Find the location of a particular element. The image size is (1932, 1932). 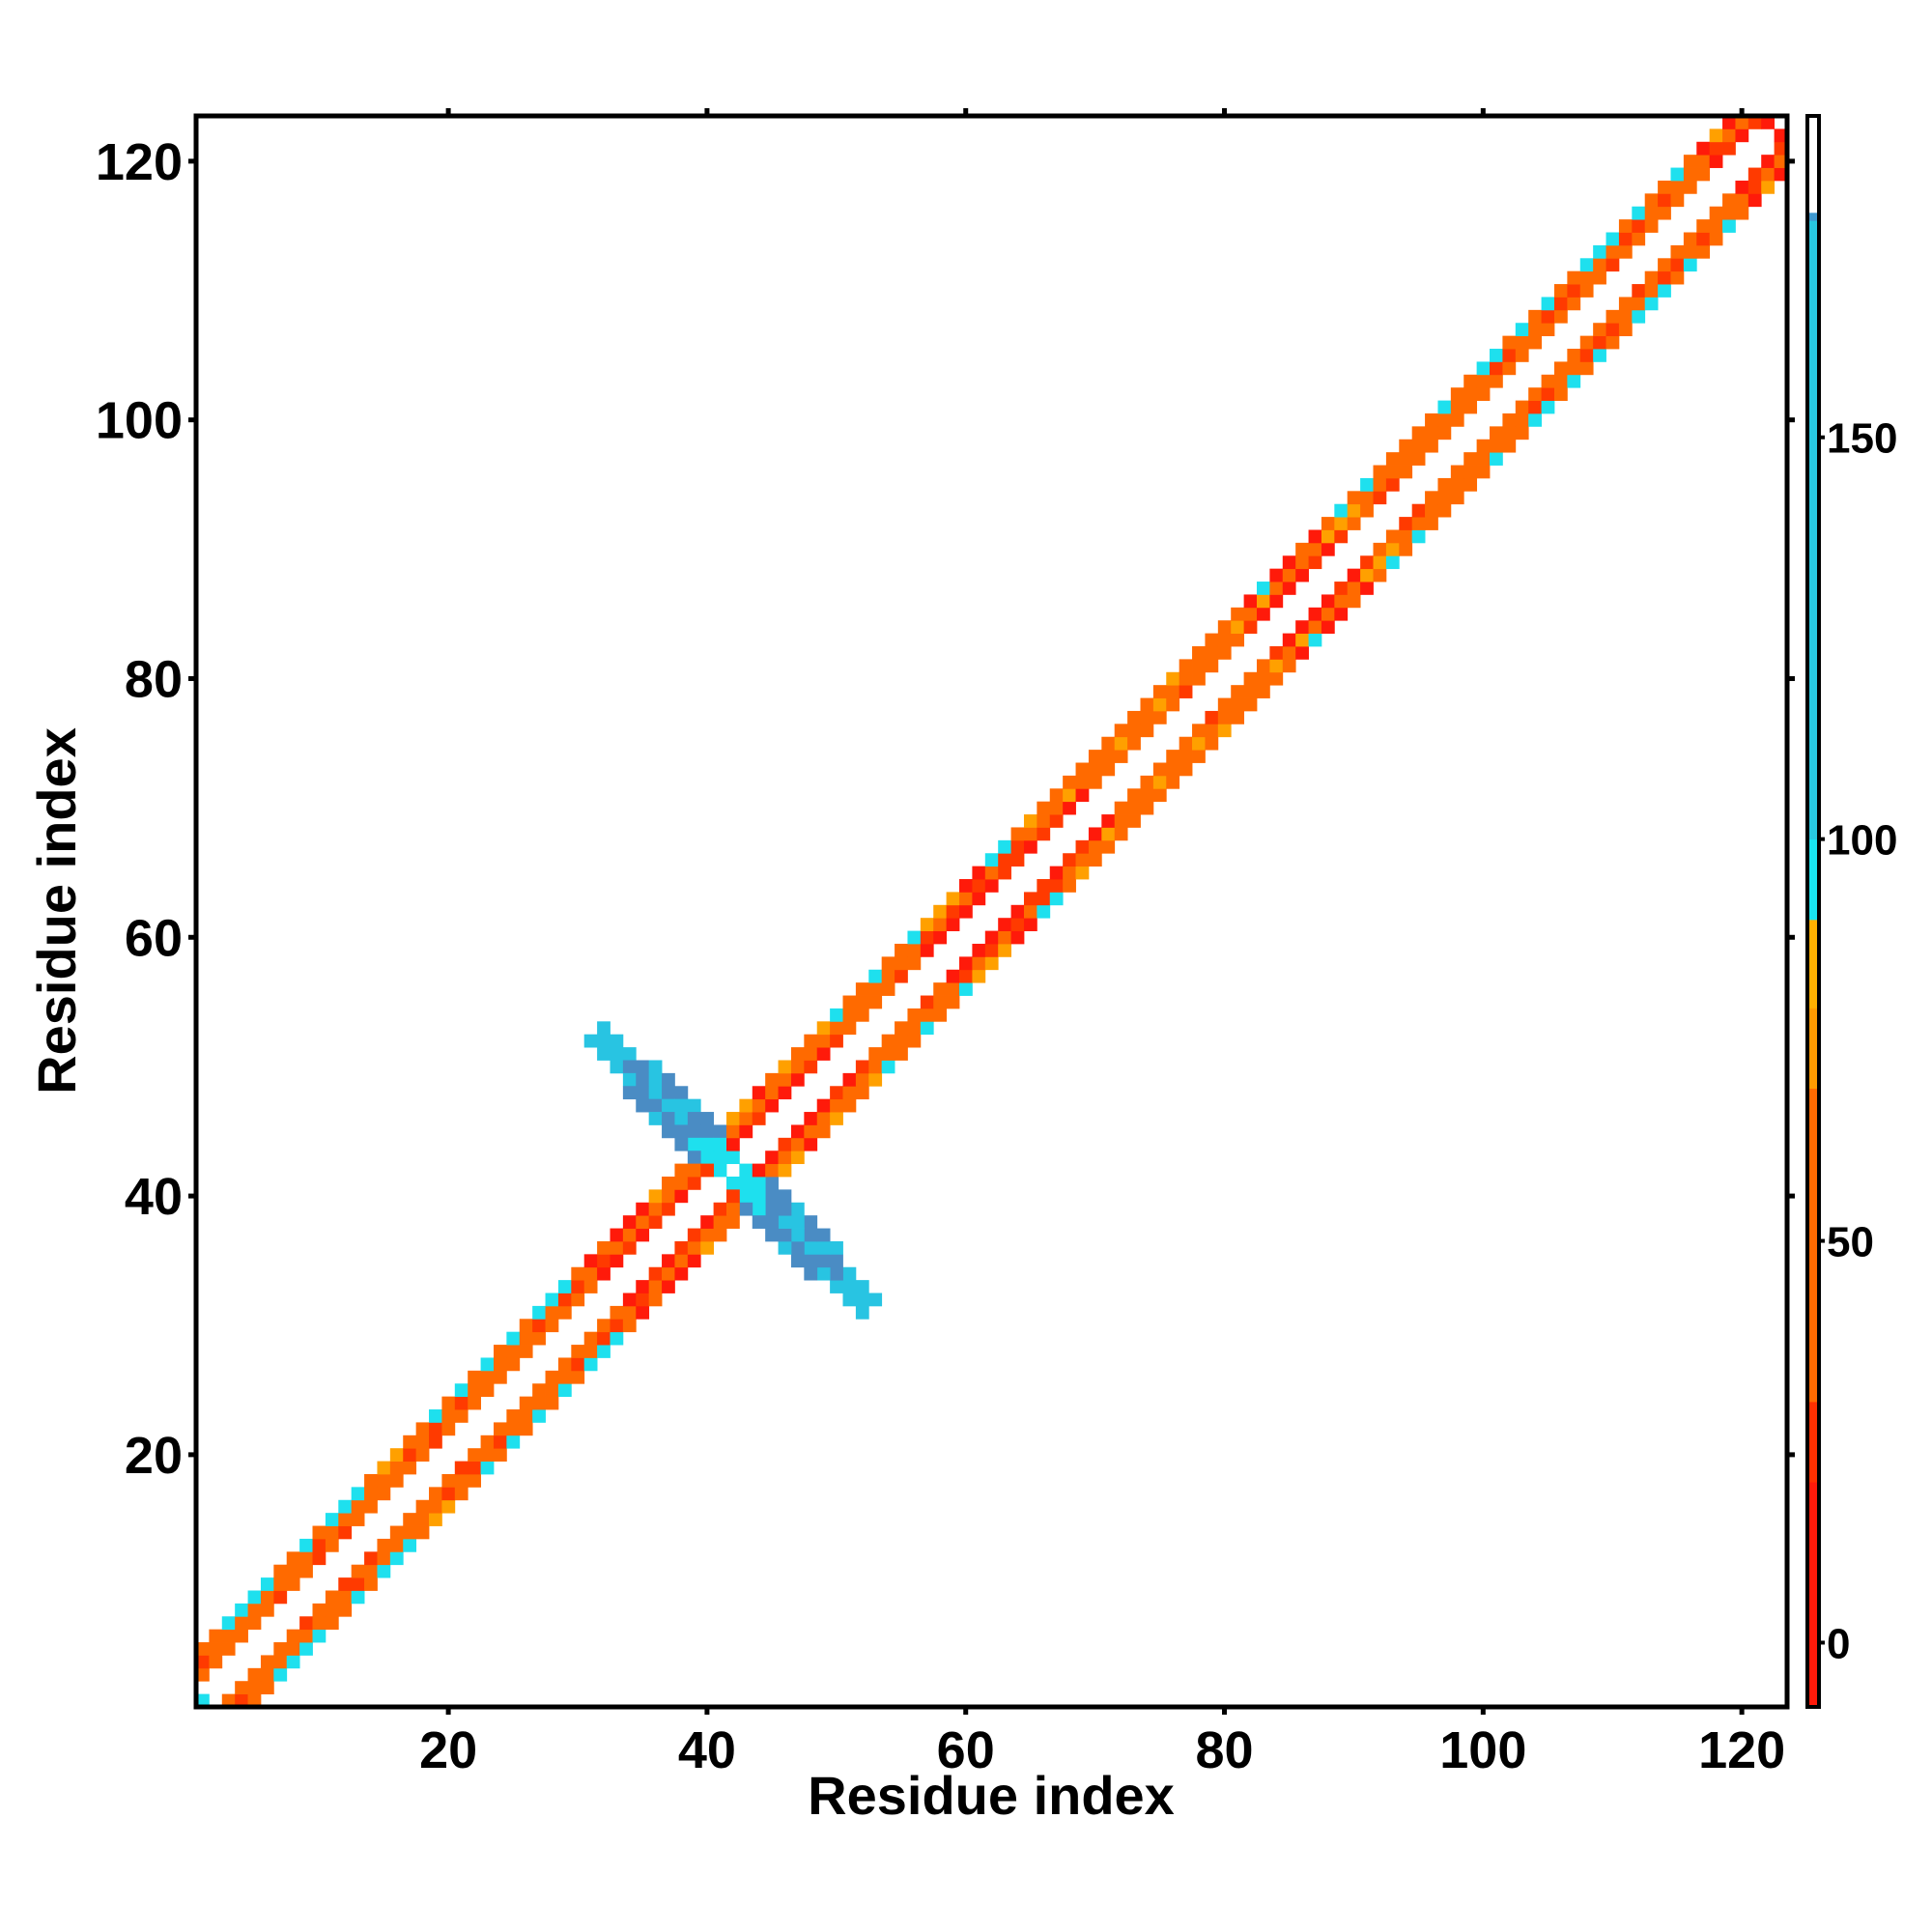

x-tick-label: 60 is located at coordinates (966, 1750).